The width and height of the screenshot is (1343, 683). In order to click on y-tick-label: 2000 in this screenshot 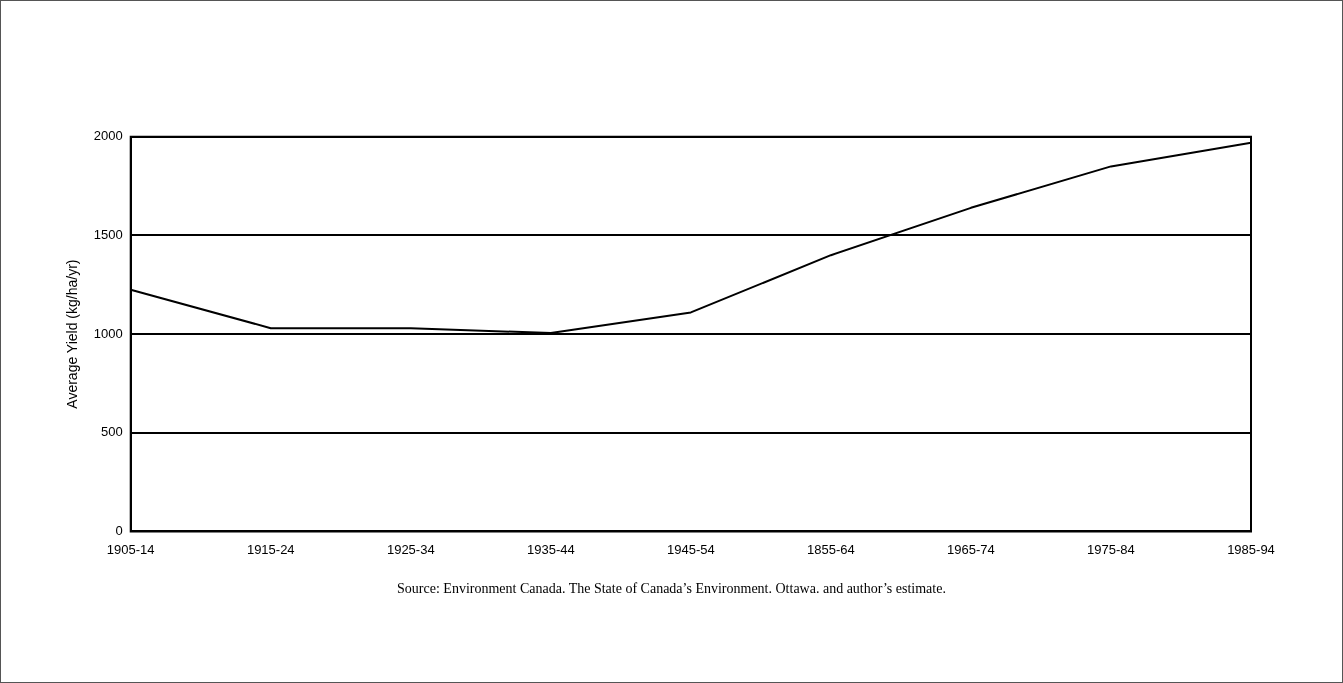, I will do `click(108, 136)`.